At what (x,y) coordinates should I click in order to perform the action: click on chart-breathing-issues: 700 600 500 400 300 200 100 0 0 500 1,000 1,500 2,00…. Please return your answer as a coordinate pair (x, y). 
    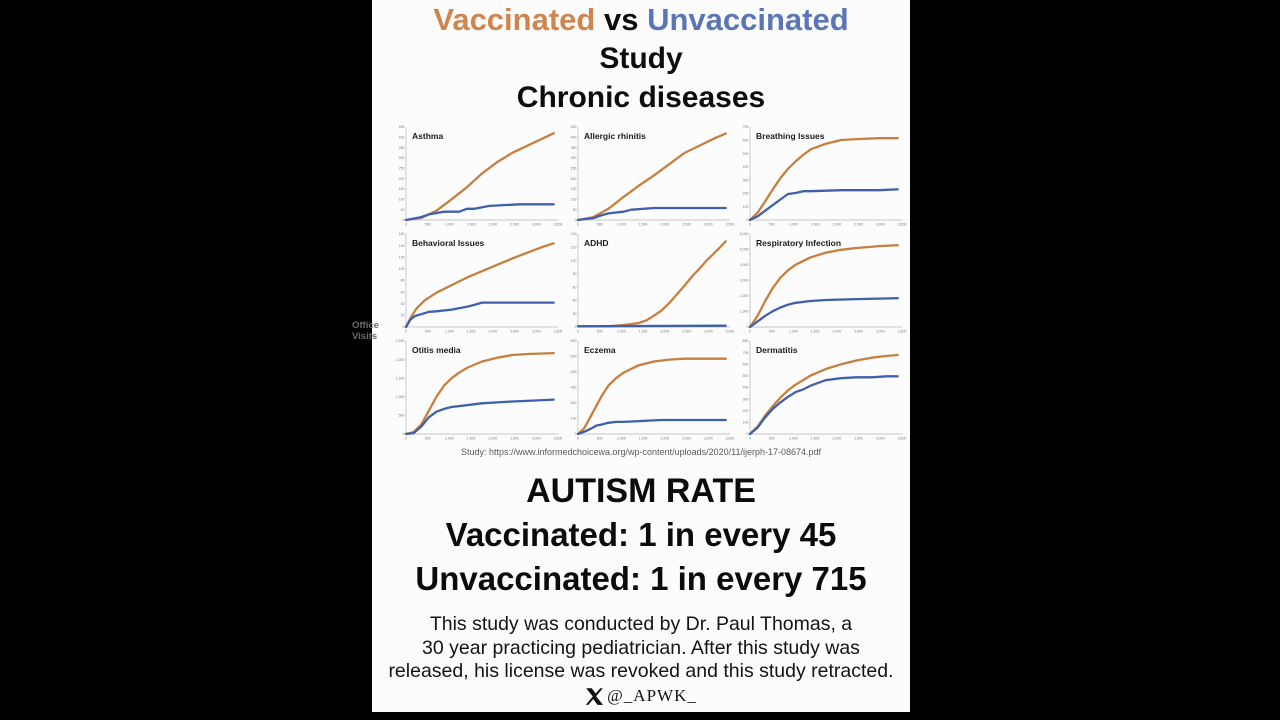
    Looking at the image, I should click on (822, 177).